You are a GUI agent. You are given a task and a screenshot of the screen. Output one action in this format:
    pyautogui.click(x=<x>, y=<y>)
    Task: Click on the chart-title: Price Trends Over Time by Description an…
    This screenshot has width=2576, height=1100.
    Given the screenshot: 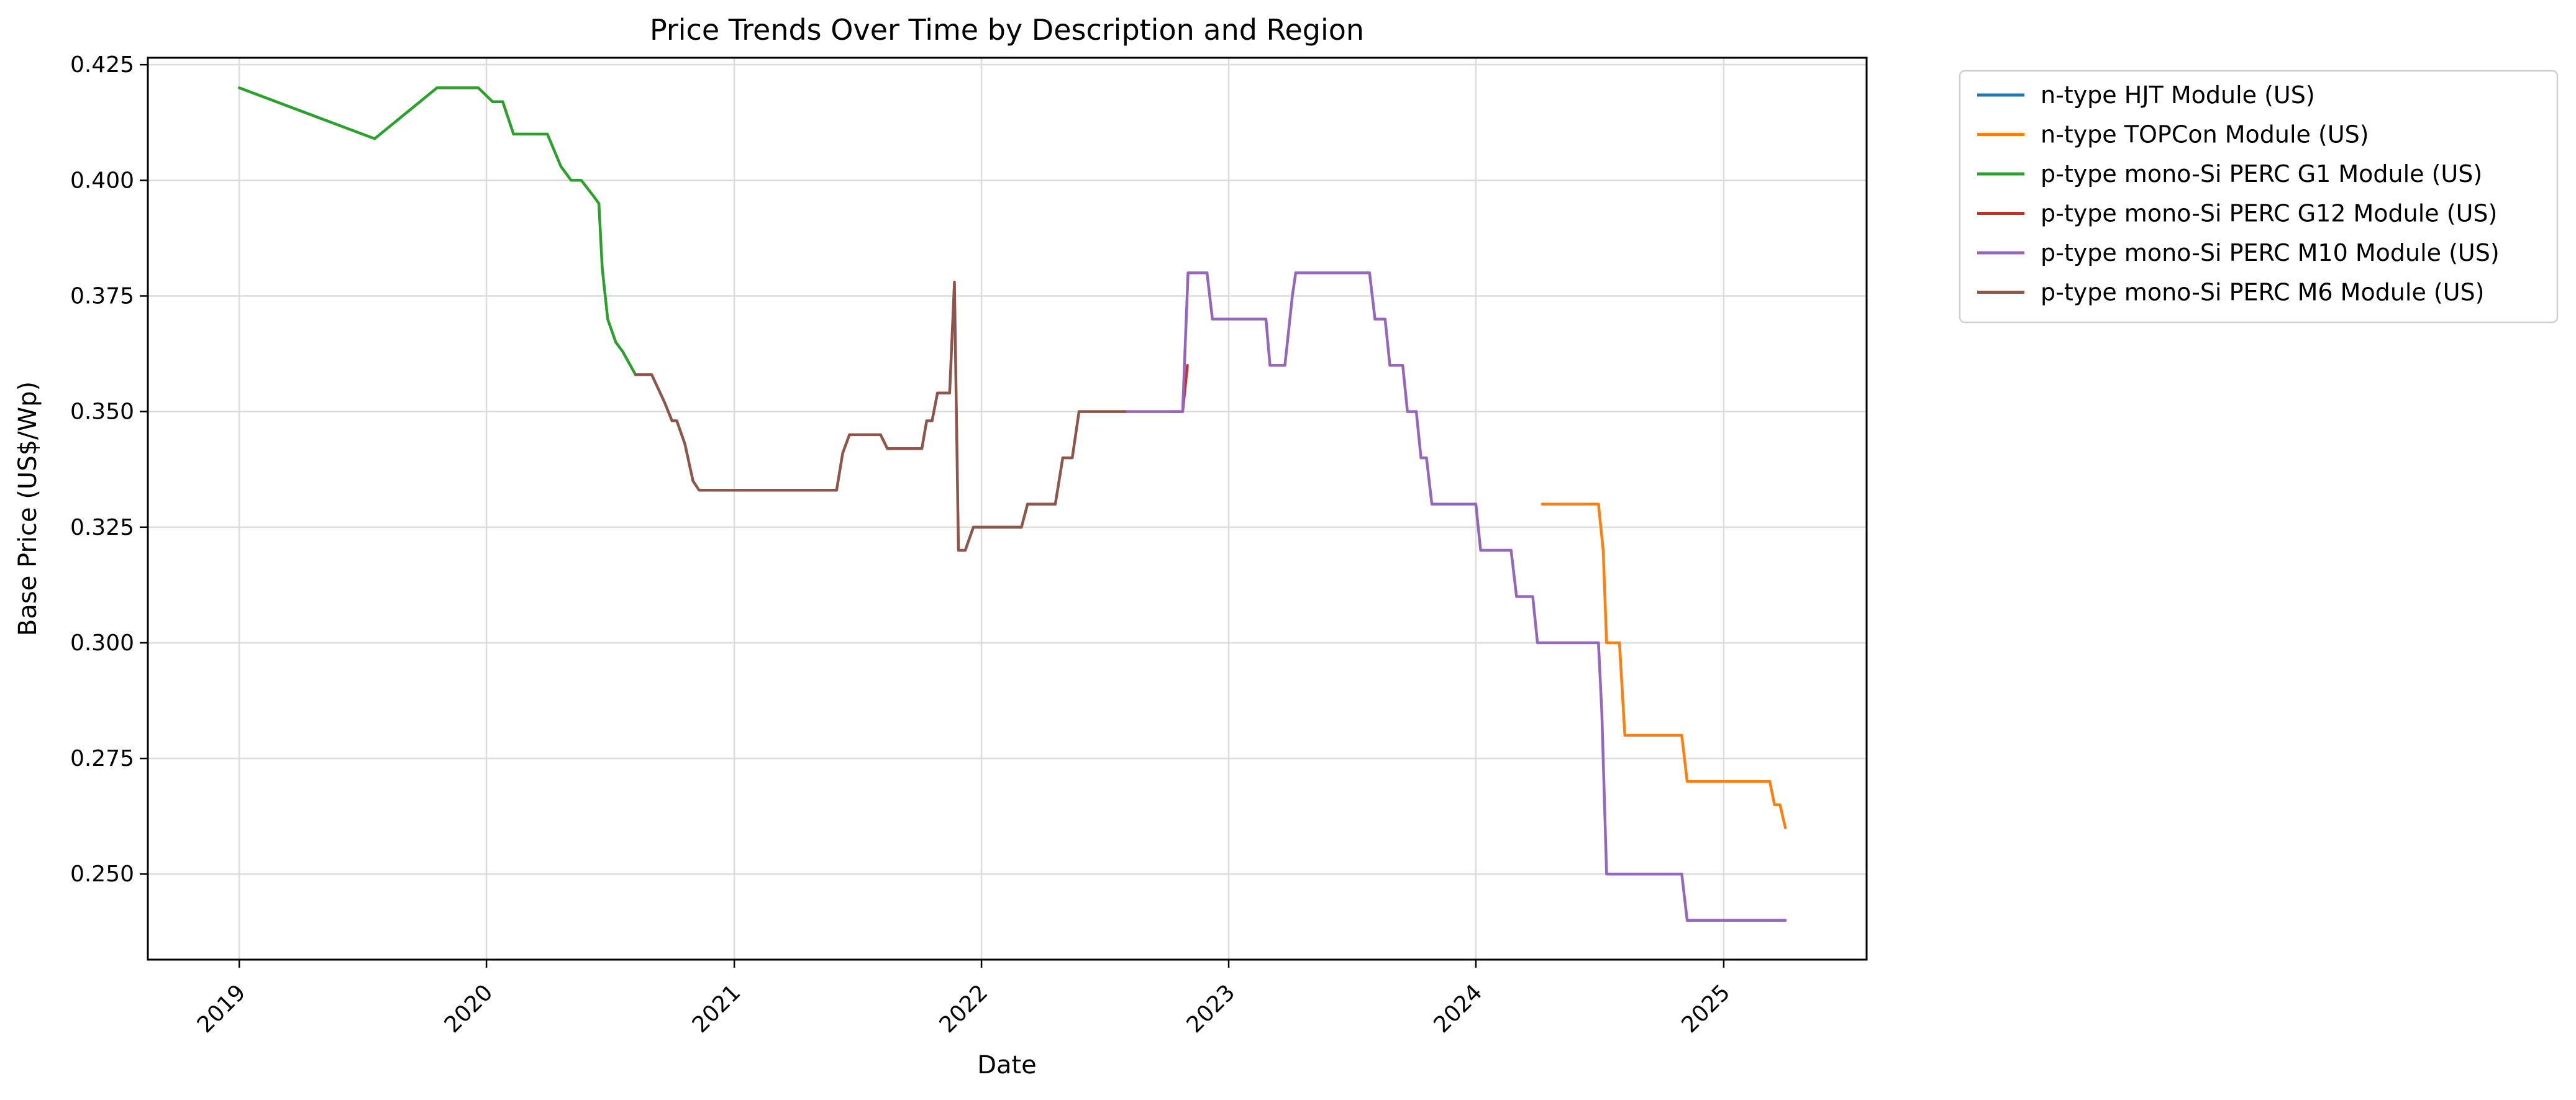 What is the action you would take?
    pyautogui.click(x=1007, y=30)
    